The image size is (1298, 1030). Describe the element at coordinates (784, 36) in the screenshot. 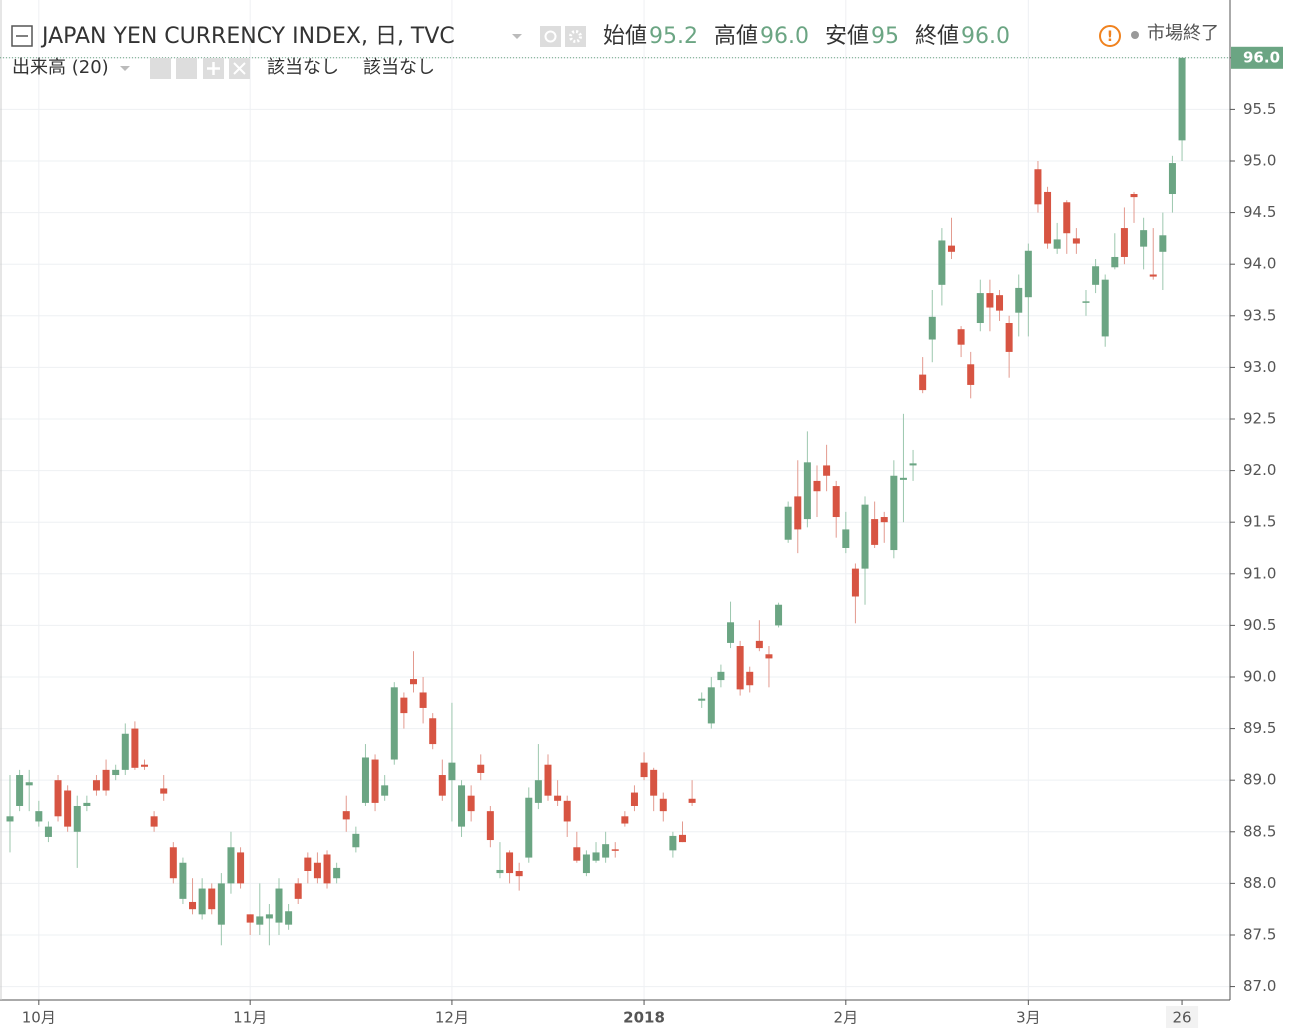

I see `legend-value: 96.0` at that location.